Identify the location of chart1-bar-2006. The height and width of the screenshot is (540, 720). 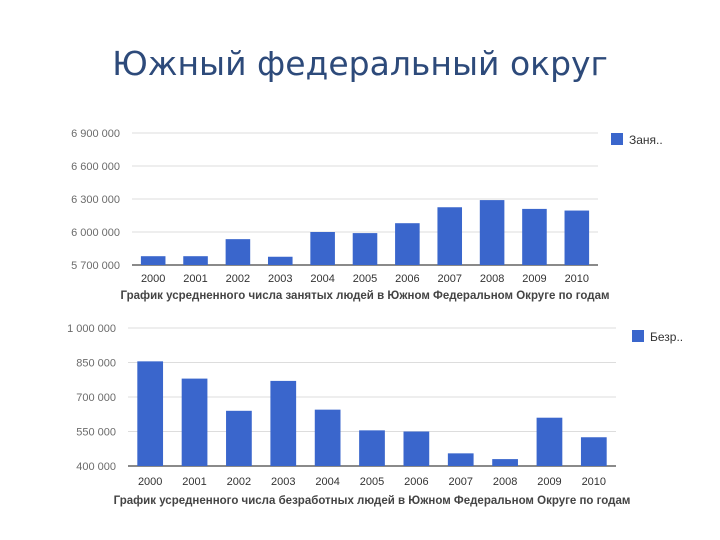
(407, 244).